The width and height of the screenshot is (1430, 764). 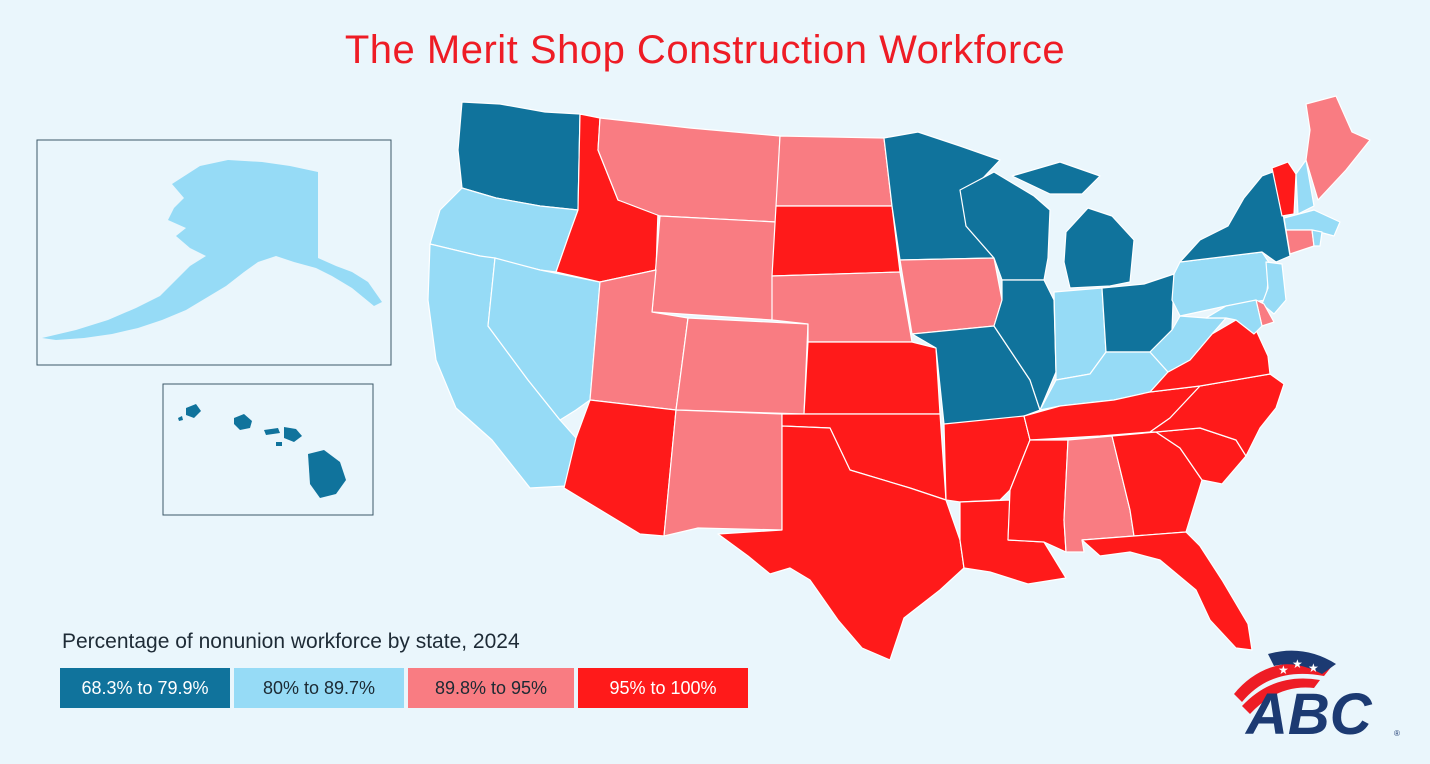 What do you see at coordinates (714, 268) in the screenshot?
I see `state-WY` at bounding box center [714, 268].